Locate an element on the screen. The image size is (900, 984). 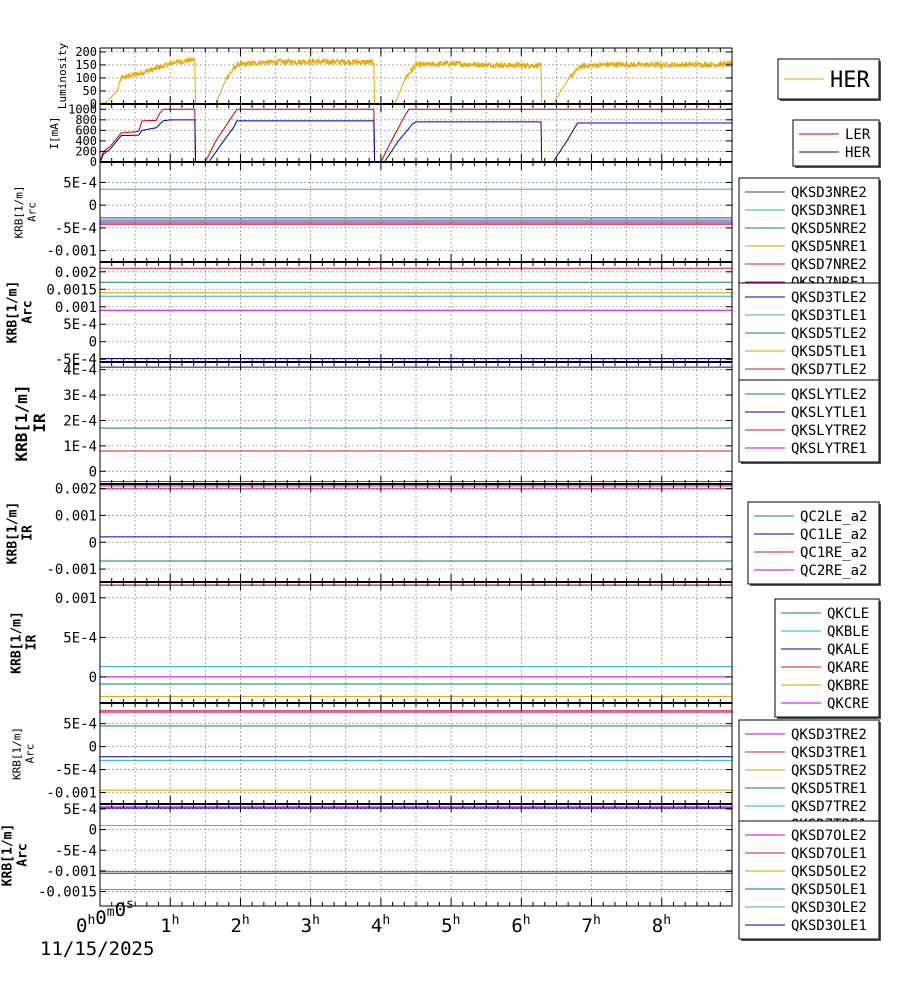
series-line-her is located at coordinates (416, 81).